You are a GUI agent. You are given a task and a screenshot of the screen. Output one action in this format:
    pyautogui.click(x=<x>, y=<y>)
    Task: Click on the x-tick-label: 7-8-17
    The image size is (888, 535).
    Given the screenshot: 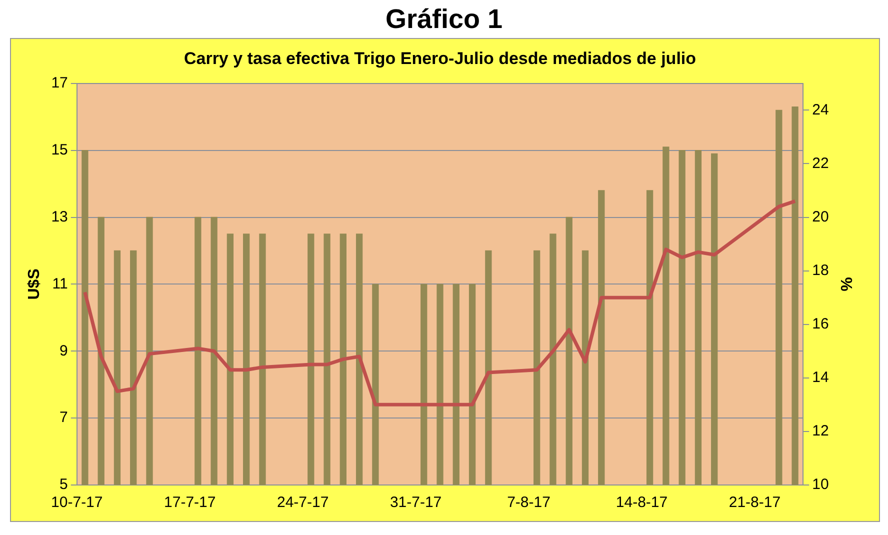 What is the action you would take?
    pyautogui.click(x=528, y=503)
    